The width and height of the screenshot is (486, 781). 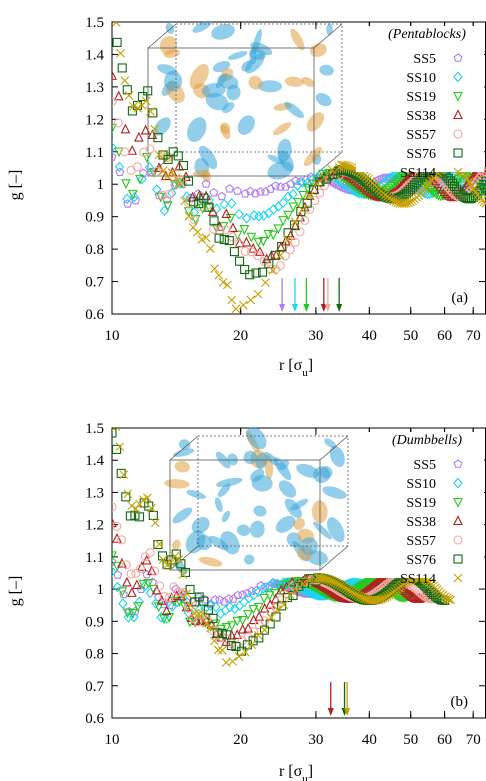 I want to click on y-tick-label: 1.2, so click(x=94, y=120).